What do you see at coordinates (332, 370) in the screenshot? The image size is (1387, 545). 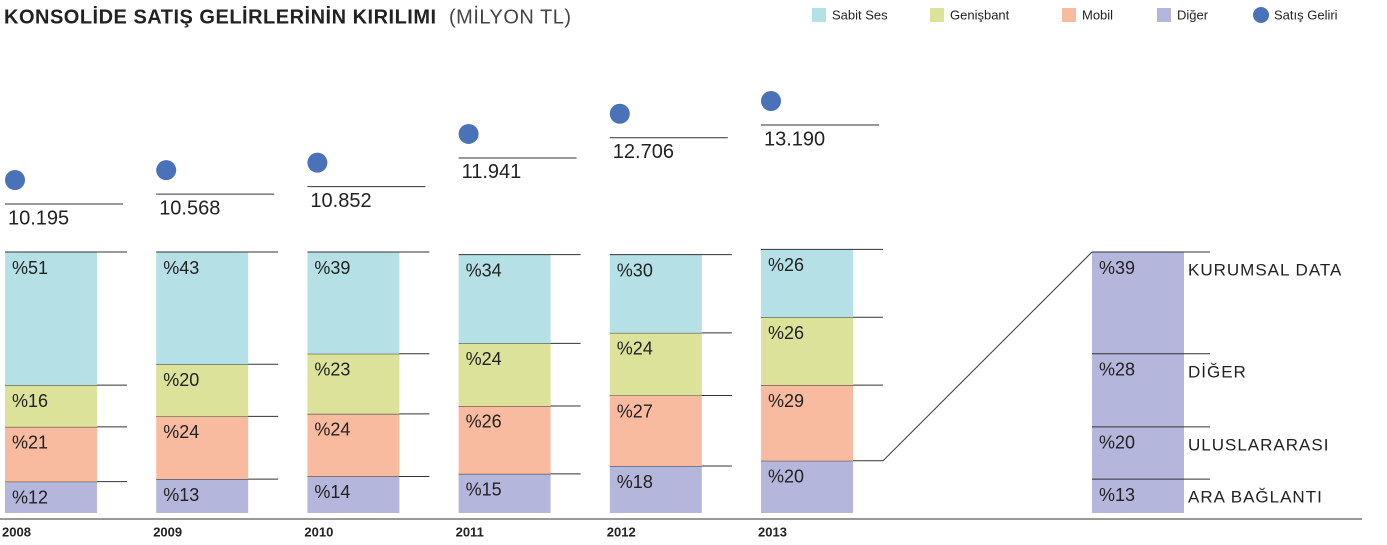 I see `segment-label: %23` at bounding box center [332, 370].